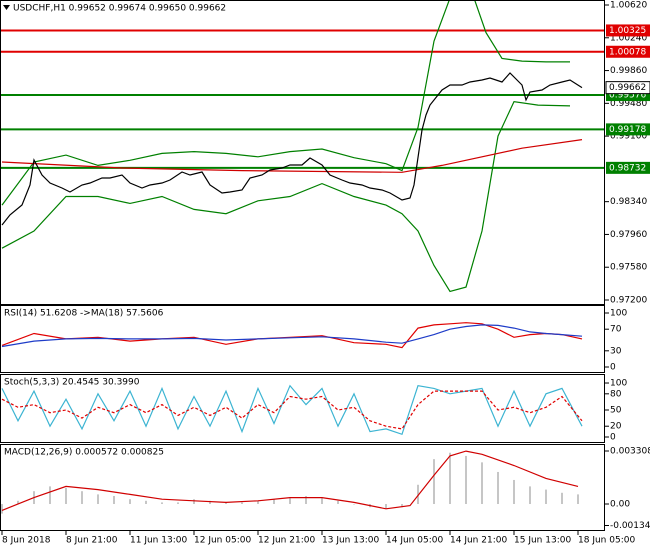 The height and width of the screenshot is (550, 650). Describe the element at coordinates (92, 541) in the screenshot. I see `x-tick-label: 8 Jun 21:00` at that location.